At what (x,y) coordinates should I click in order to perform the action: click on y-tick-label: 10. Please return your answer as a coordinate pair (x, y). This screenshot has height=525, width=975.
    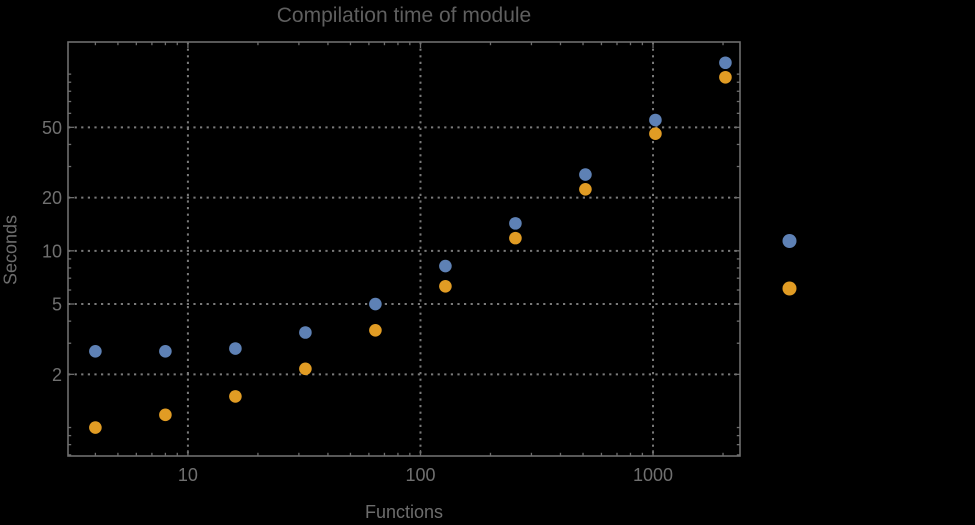
    Looking at the image, I should click on (52, 251).